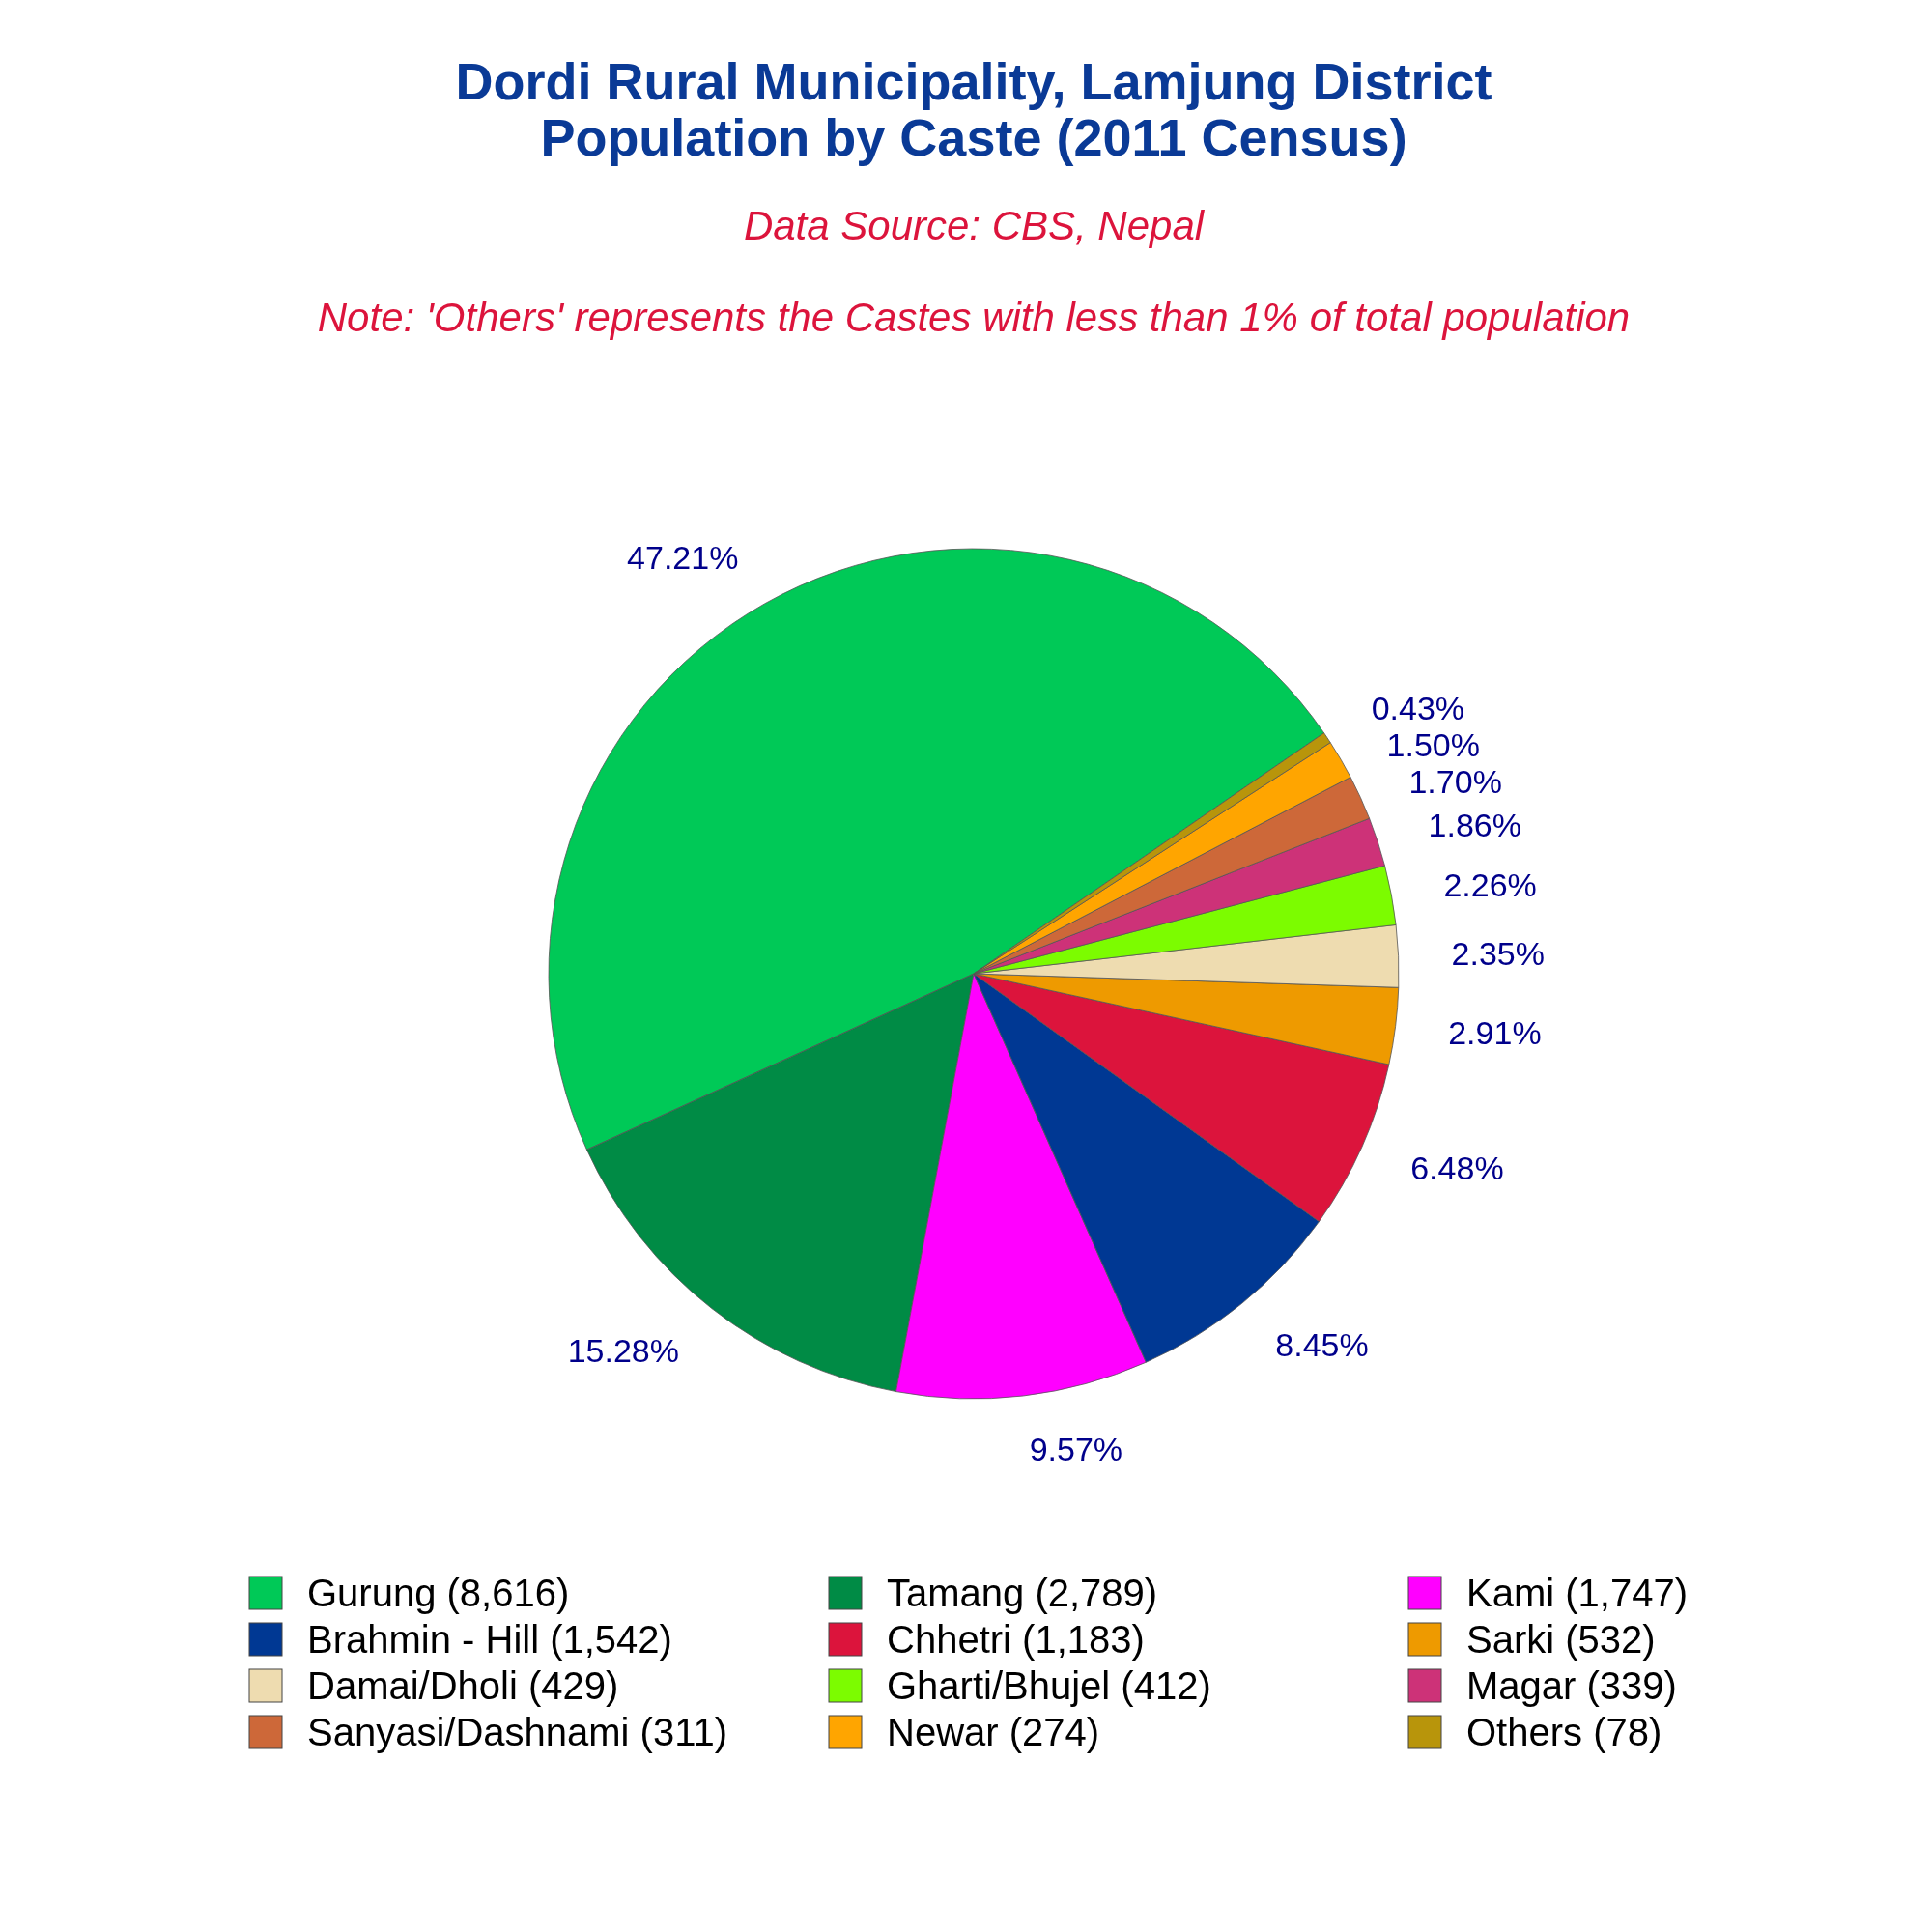 Image resolution: width=1932 pixels, height=1932 pixels. Describe the element at coordinates (1495, 1033) in the screenshot. I see `data-label: 2.91%` at that location.